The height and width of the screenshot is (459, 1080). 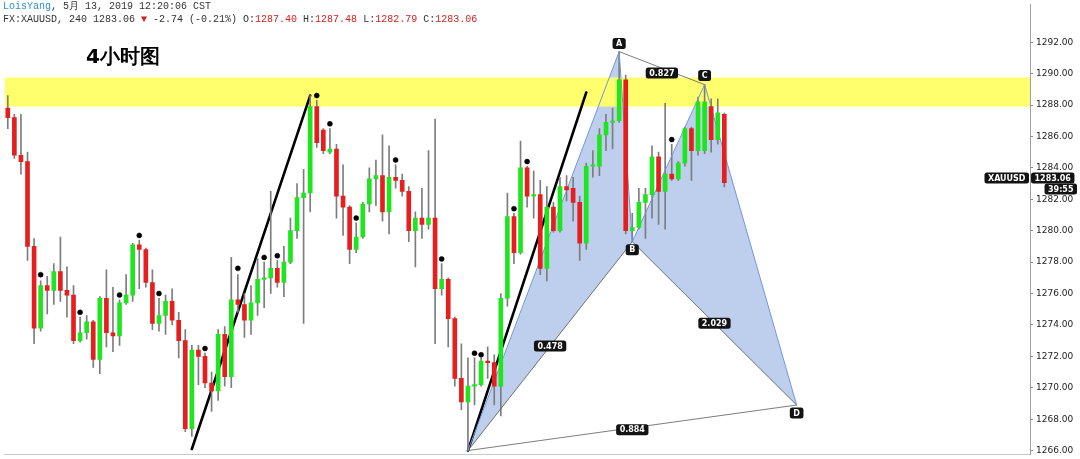 What do you see at coordinates (797, 413) in the screenshot?
I see `annotation: D` at bounding box center [797, 413].